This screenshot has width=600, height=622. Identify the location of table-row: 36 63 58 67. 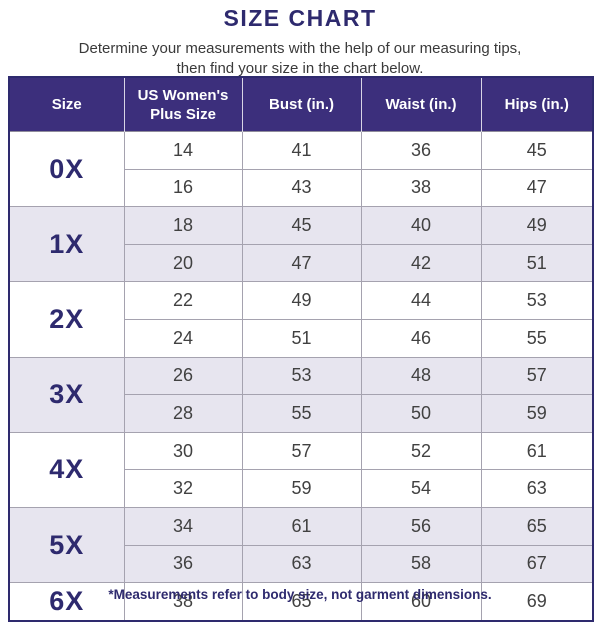
(301, 564).